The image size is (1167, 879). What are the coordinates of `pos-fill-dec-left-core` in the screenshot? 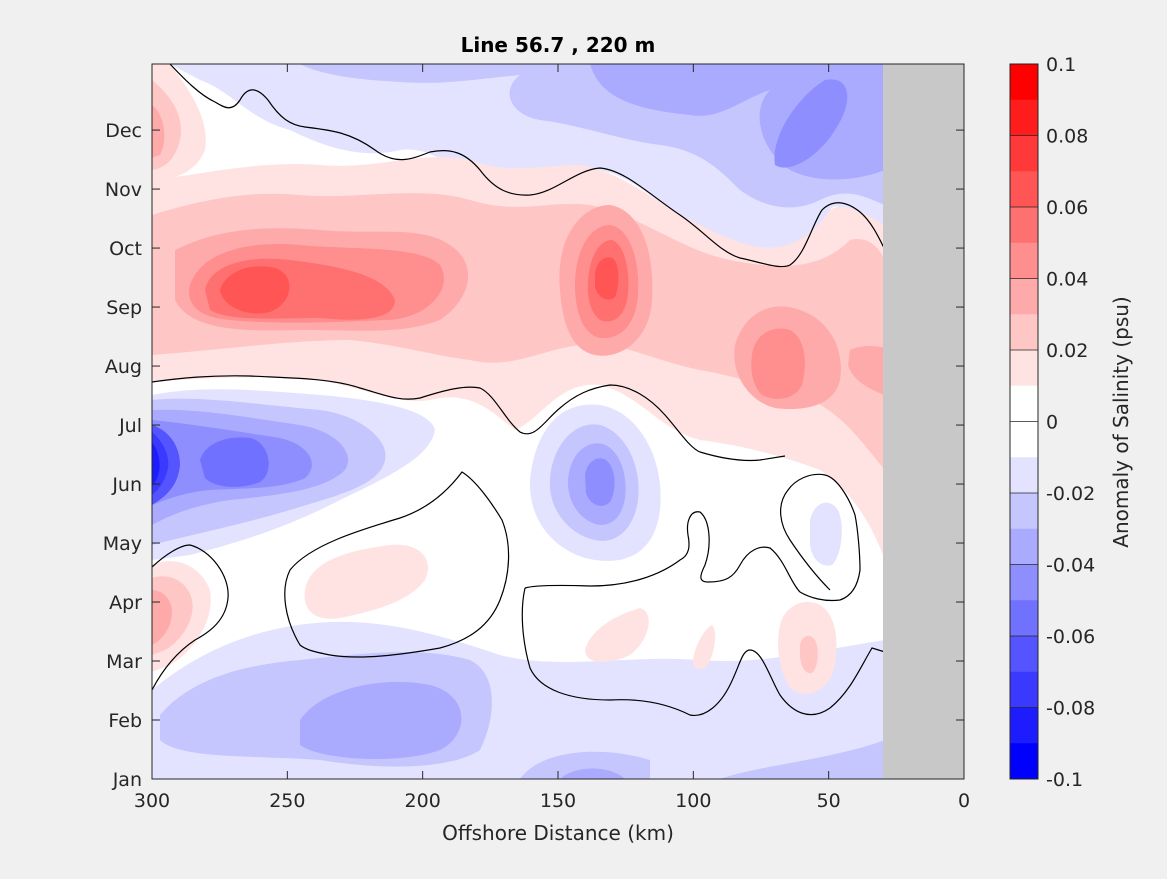 It's located at (158, 131).